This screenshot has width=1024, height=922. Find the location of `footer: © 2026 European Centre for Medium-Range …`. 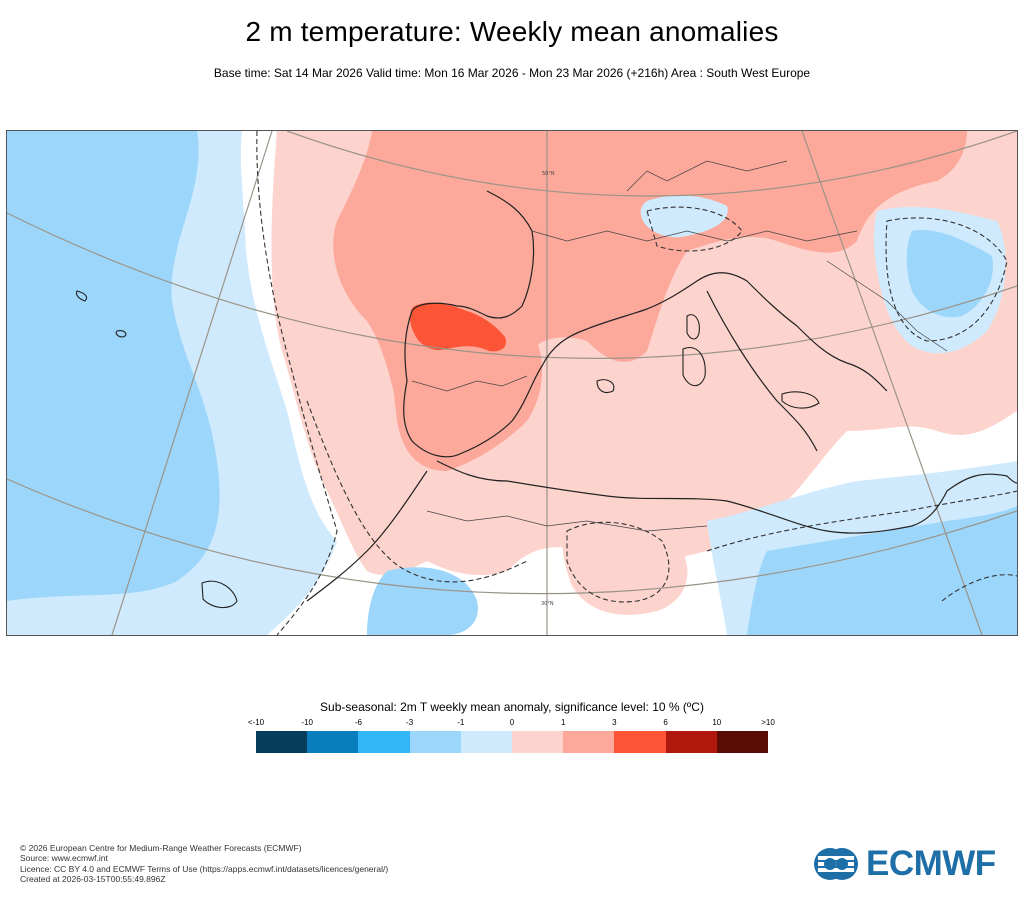

footer: © 2026 European Centre for Medium-Range … is located at coordinates (204, 864).